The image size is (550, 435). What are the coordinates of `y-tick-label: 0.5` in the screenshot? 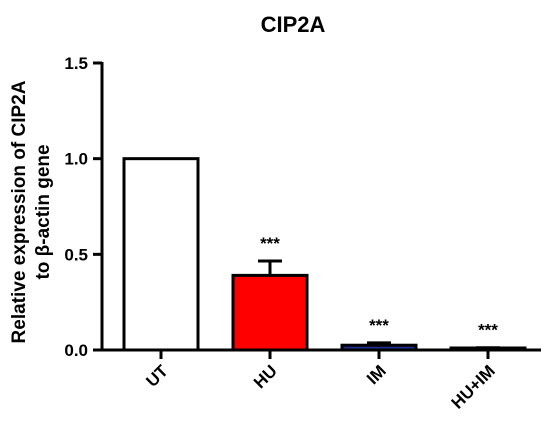 It's located at (76, 254).